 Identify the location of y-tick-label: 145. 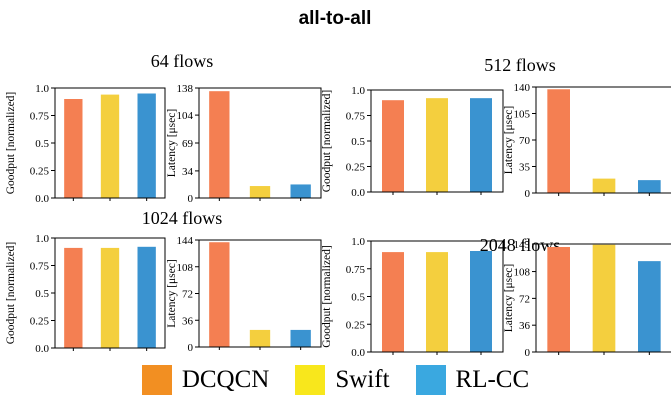
(522, 245).